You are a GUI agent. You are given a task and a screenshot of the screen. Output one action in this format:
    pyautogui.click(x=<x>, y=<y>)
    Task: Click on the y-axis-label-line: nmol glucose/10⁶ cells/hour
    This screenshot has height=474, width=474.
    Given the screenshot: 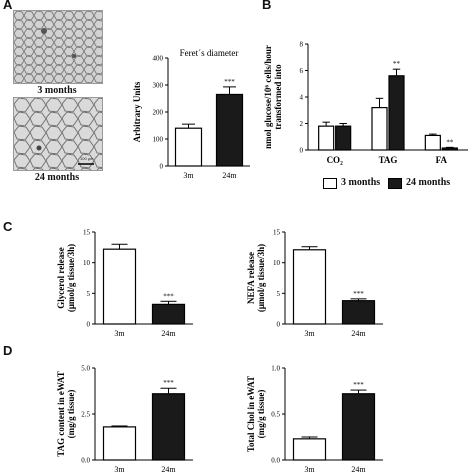 What is the action you would take?
    pyautogui.click(x=268, y=97)
    